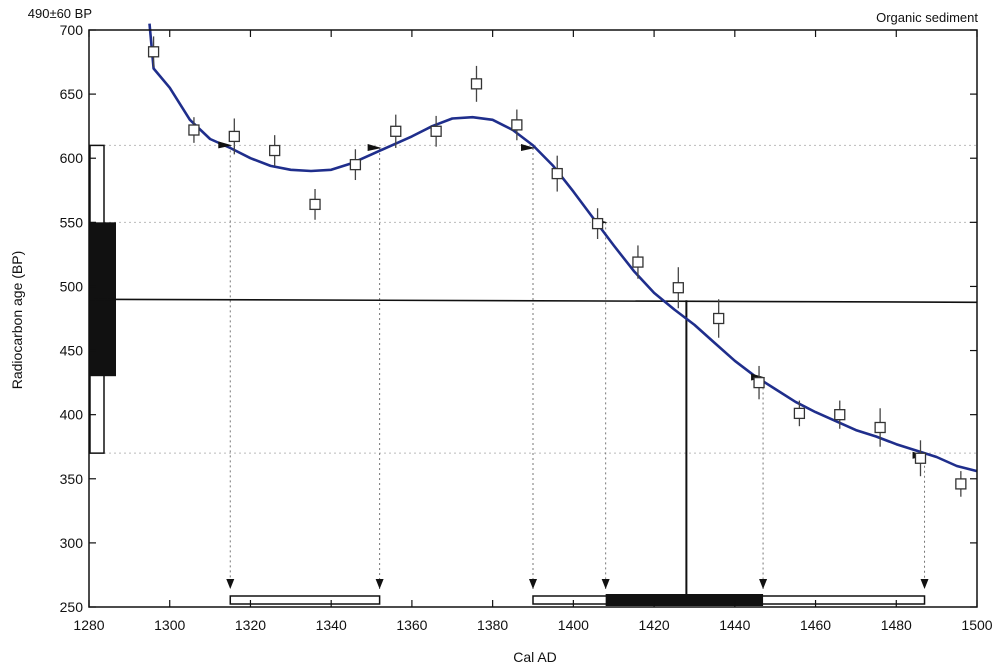  What do you see at coordinates (927, 17) in the screenshot?
I see `sample-type-label: Organic sediment` at bounding box center [927, 17].